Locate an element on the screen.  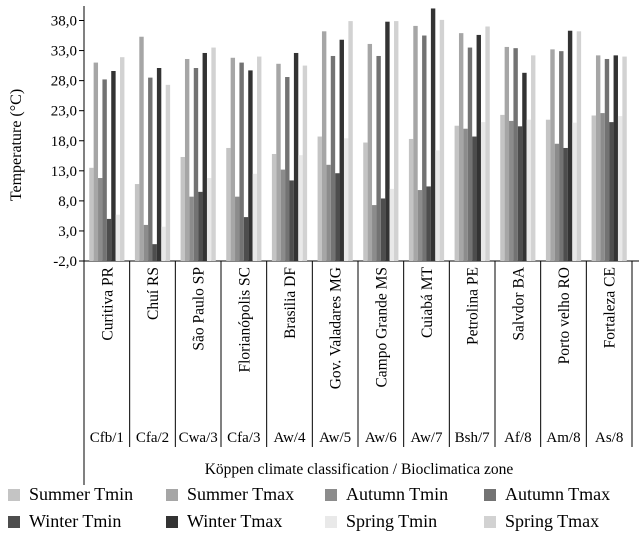
legend-label: Spring Tmin is located at coordinates (391, 521).